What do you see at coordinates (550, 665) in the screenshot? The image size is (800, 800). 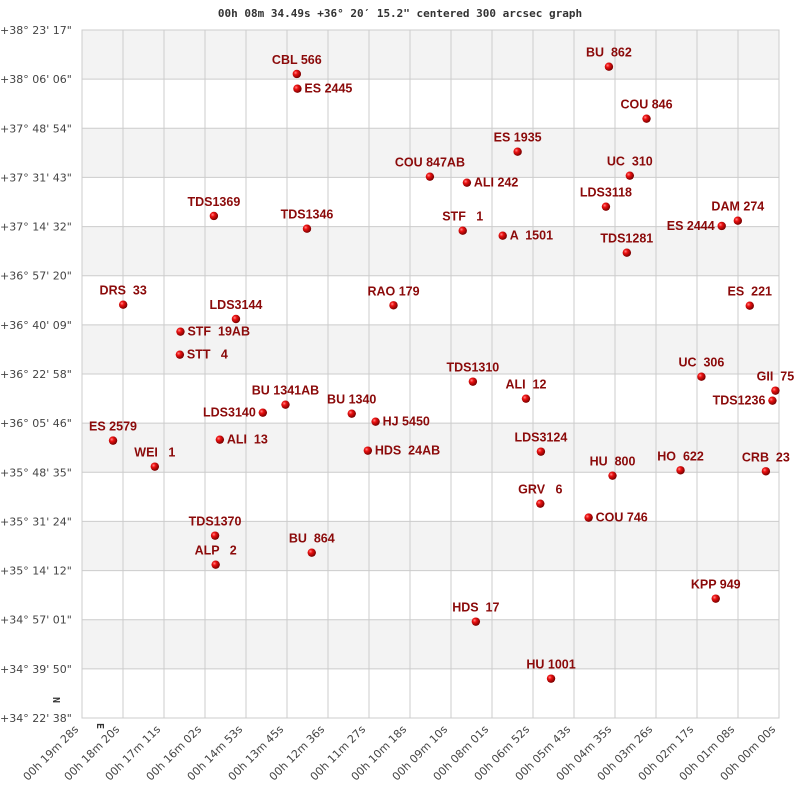 I see `star-label: HU 1001` at bounding box center [550, 665].